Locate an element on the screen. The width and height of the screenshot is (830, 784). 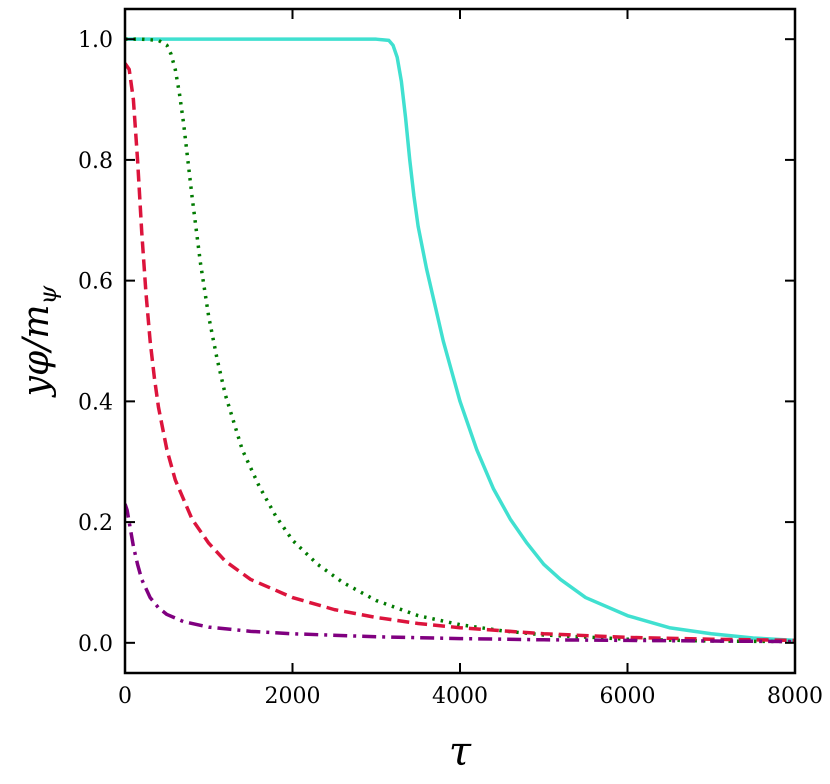
x-tick-label: 8000 is located at coordinates (795, 696).